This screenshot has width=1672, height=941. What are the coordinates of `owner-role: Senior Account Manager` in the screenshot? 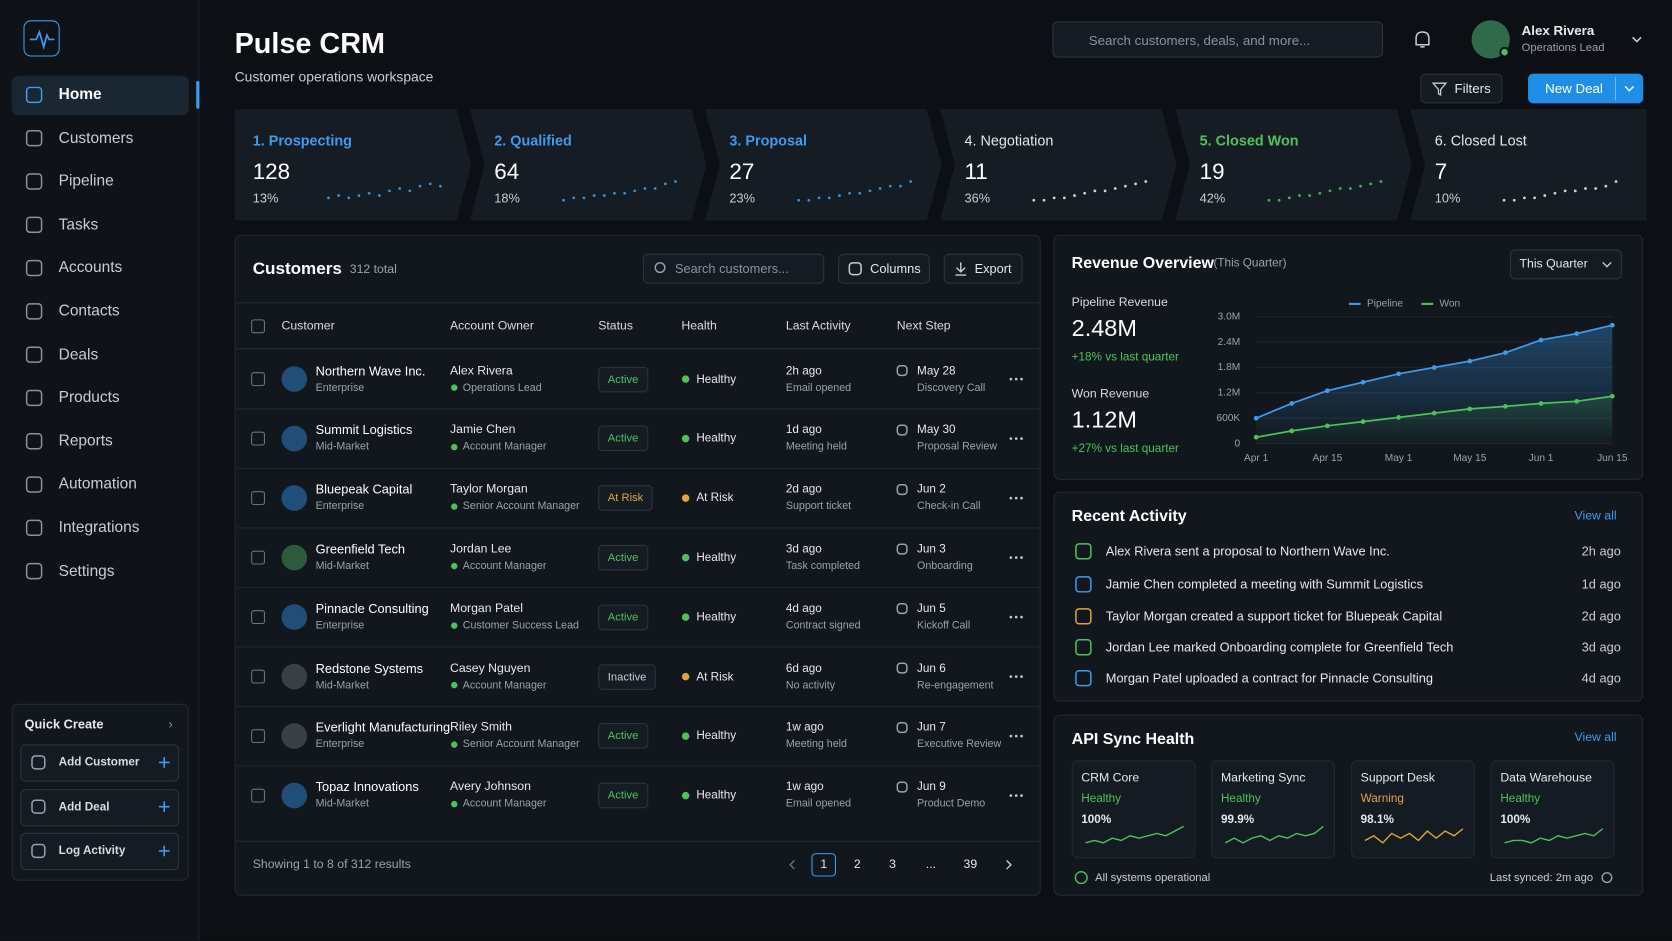 It's located at (521, 506).